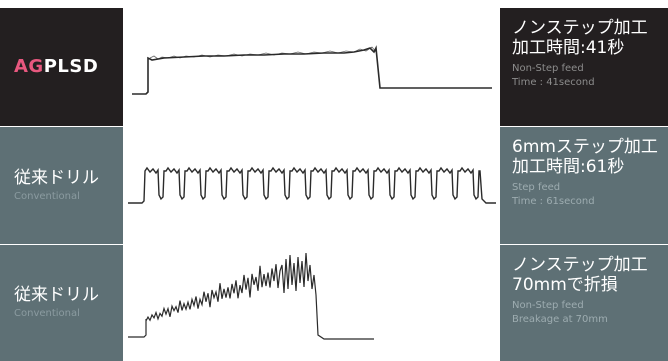 The height and width of the screenshot is (361, 668). Describe the element at coordinates (553, 201) in the screenshot. I see `info-sub-line2: Time : 61second` at that location.